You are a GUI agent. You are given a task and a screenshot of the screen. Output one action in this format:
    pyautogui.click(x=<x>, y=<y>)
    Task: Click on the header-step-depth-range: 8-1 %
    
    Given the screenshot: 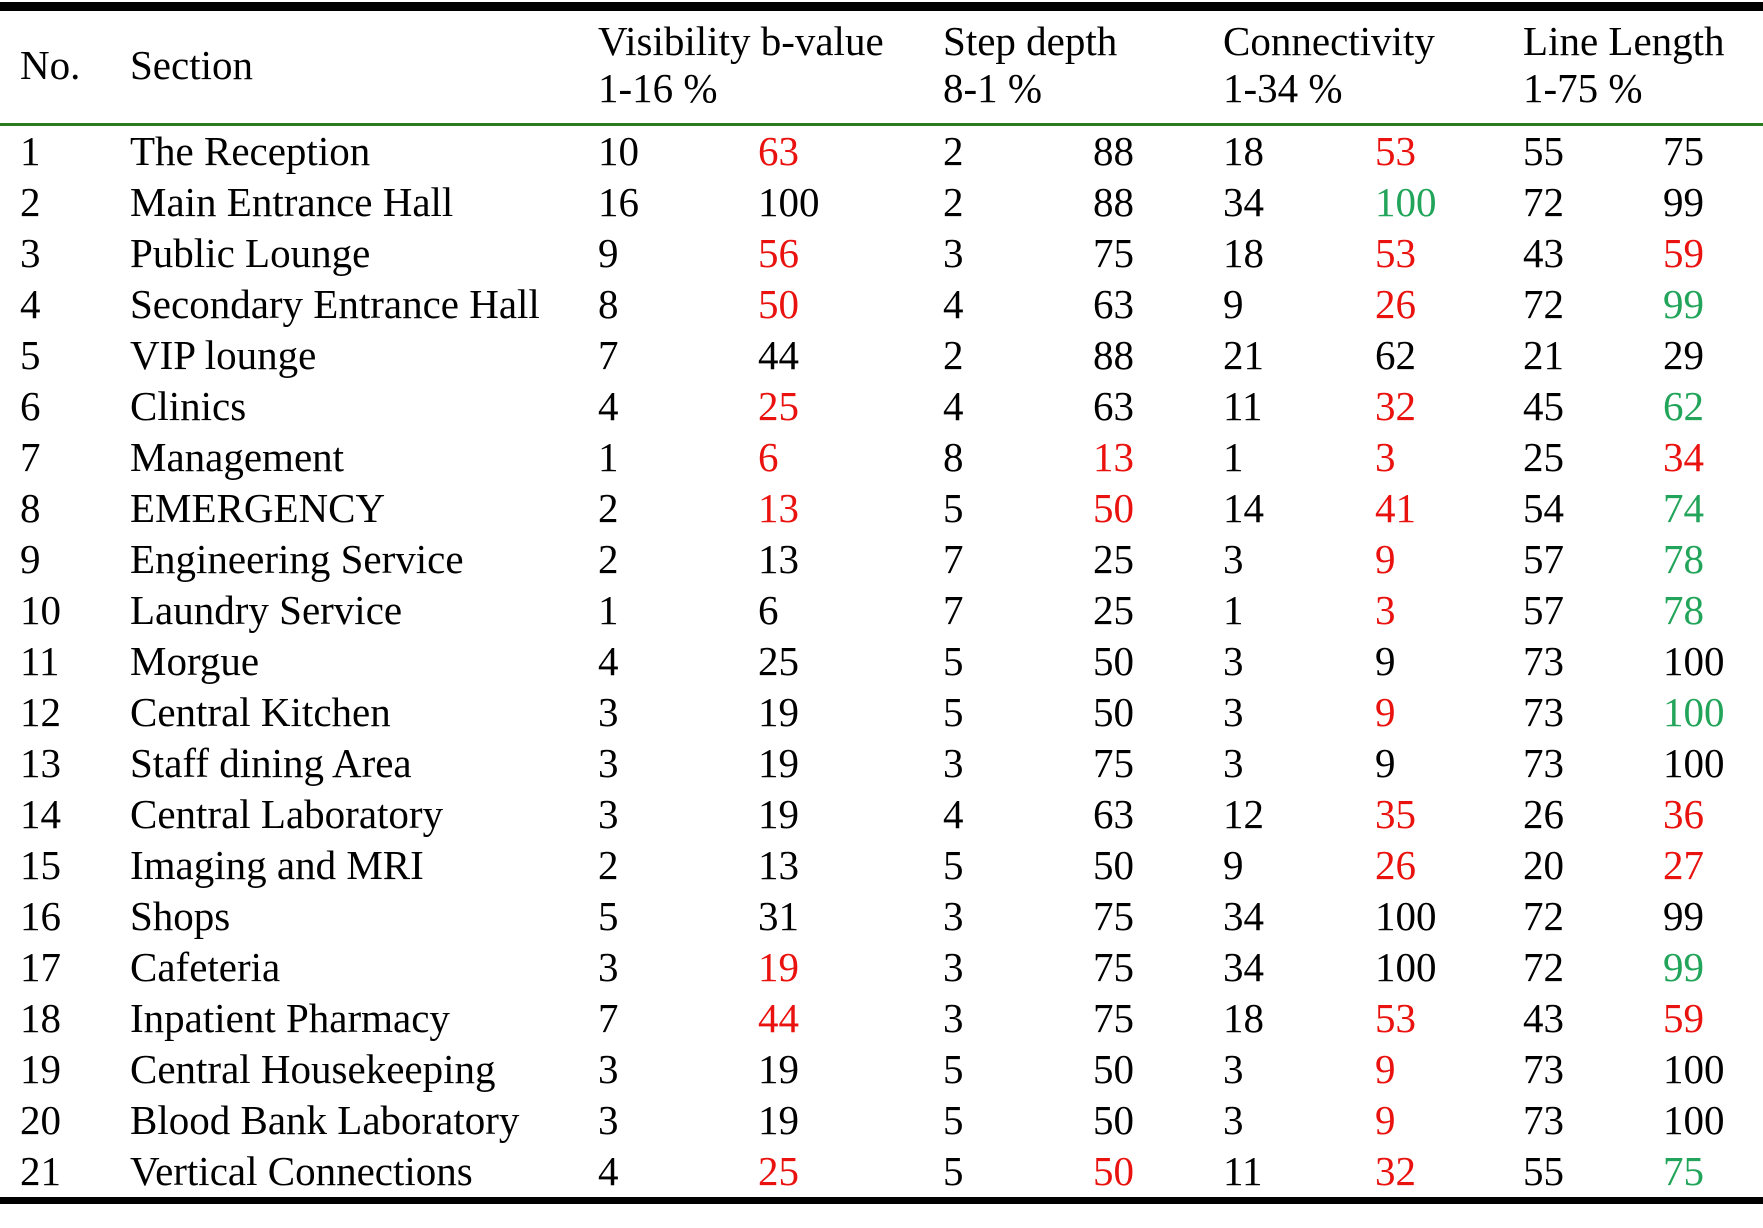 What is the action you would take?
    pyautogui.click(x=993, y=88)
    